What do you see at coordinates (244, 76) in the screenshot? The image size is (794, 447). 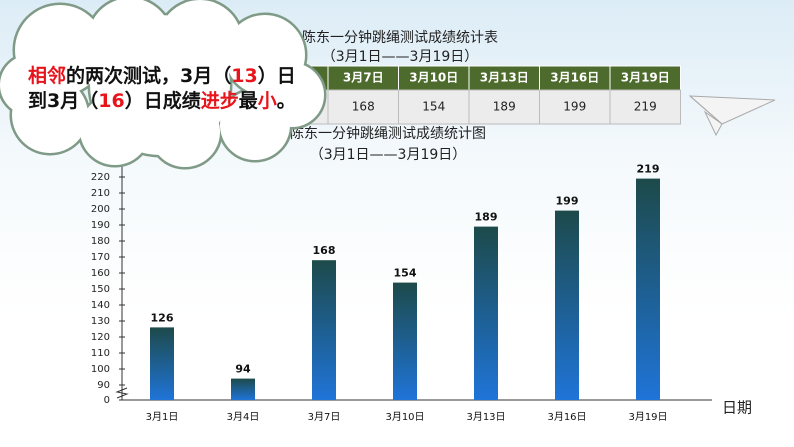 I see `callout-segment: 13` at bounding box center [244, 76].